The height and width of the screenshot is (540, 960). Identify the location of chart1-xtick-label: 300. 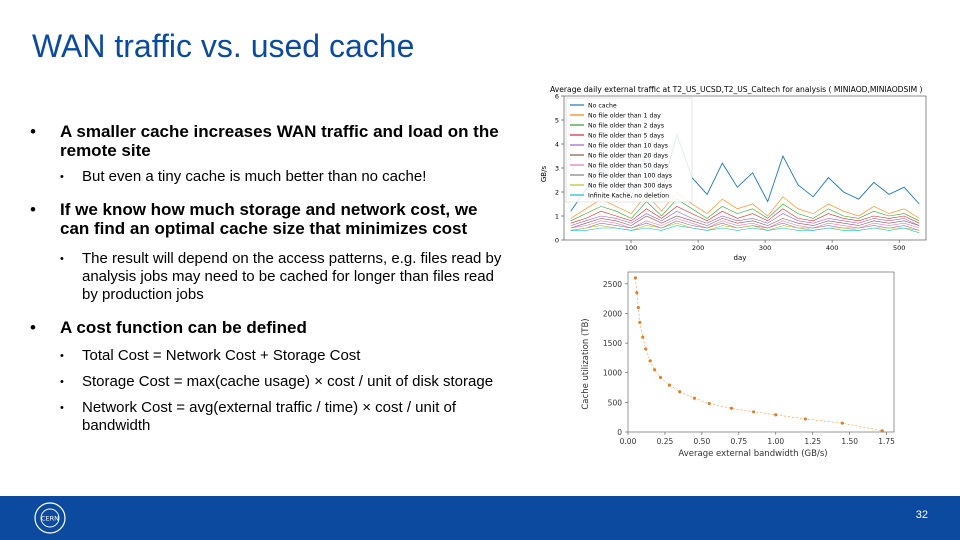
(765, 248).